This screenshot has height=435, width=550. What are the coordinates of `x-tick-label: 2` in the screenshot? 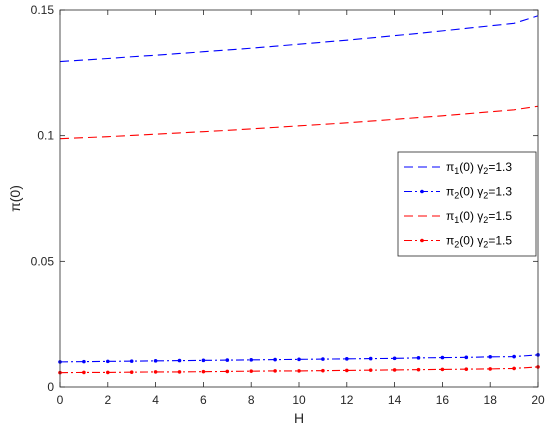 It's located at (107, 400).